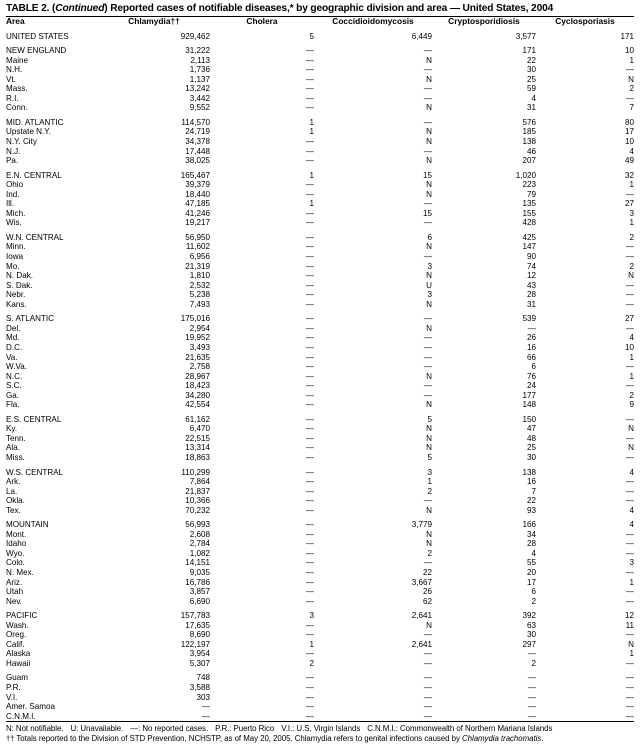  Describe the element at coordinates (529, 213) in the screenshot. I see `cell-cryptosporidiosis: 155` at that location.